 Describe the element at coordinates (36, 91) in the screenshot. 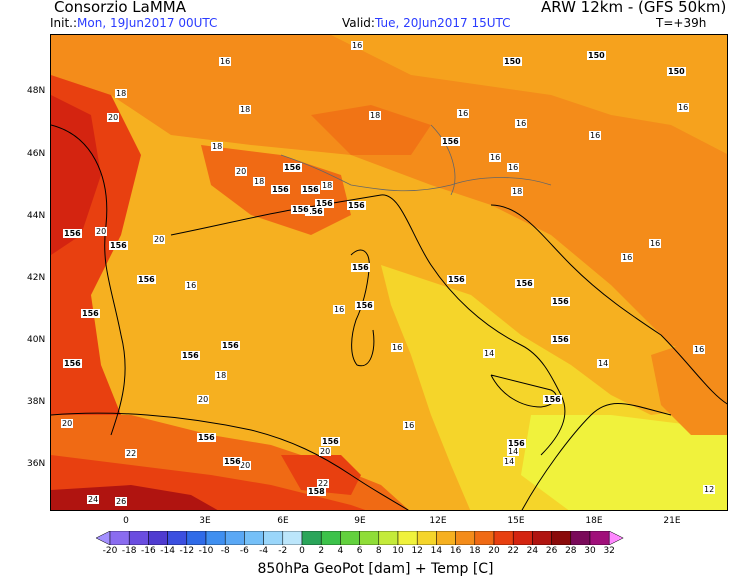

I see `lat-label-48: 48N` at that location.